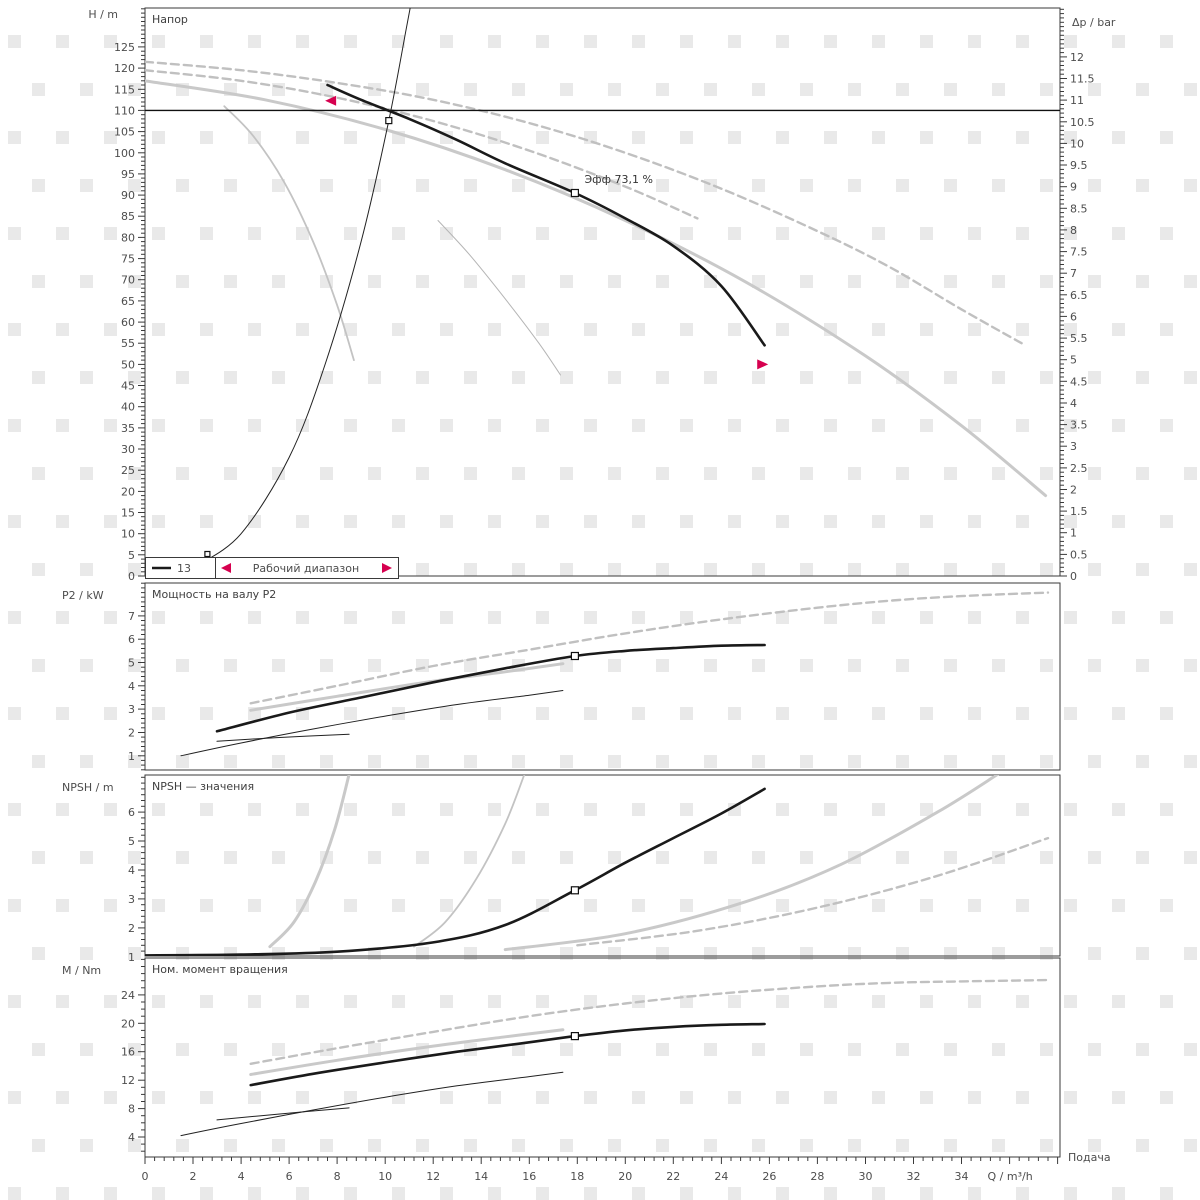  I want to click on y-tick-label: 85, so click(128, 216).